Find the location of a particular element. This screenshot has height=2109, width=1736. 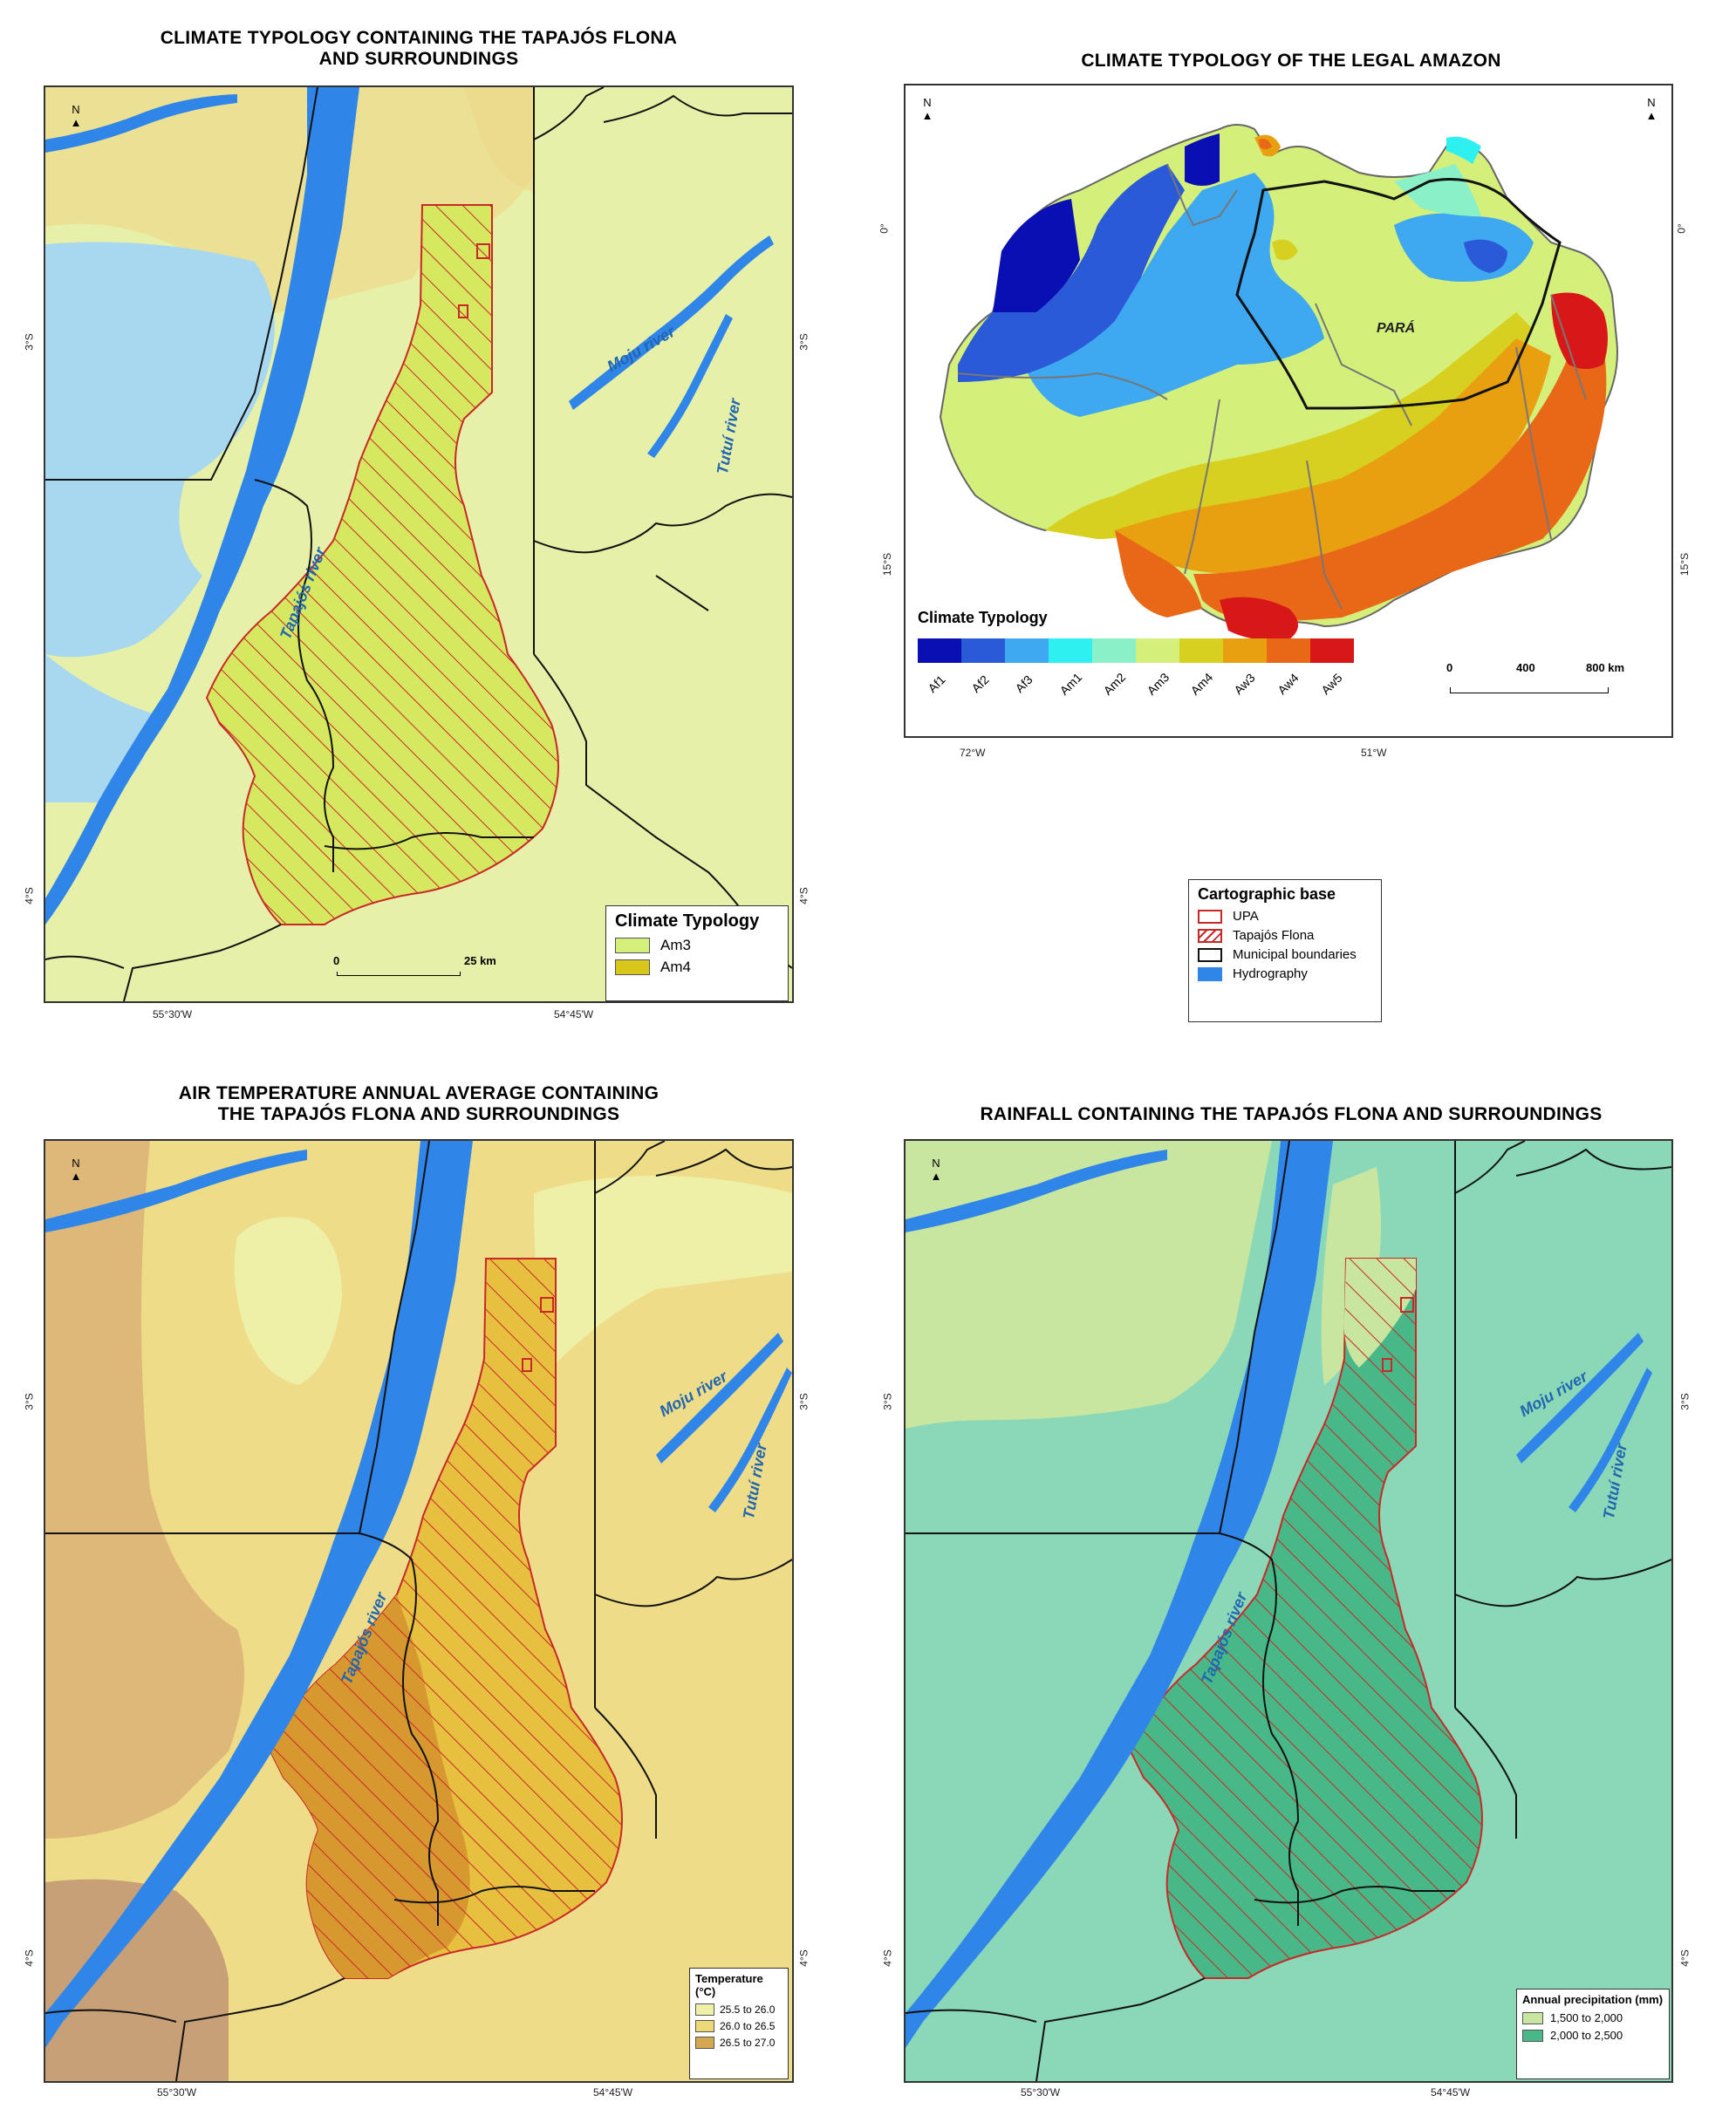

am2-zone is located at coordinates (1437, 190).